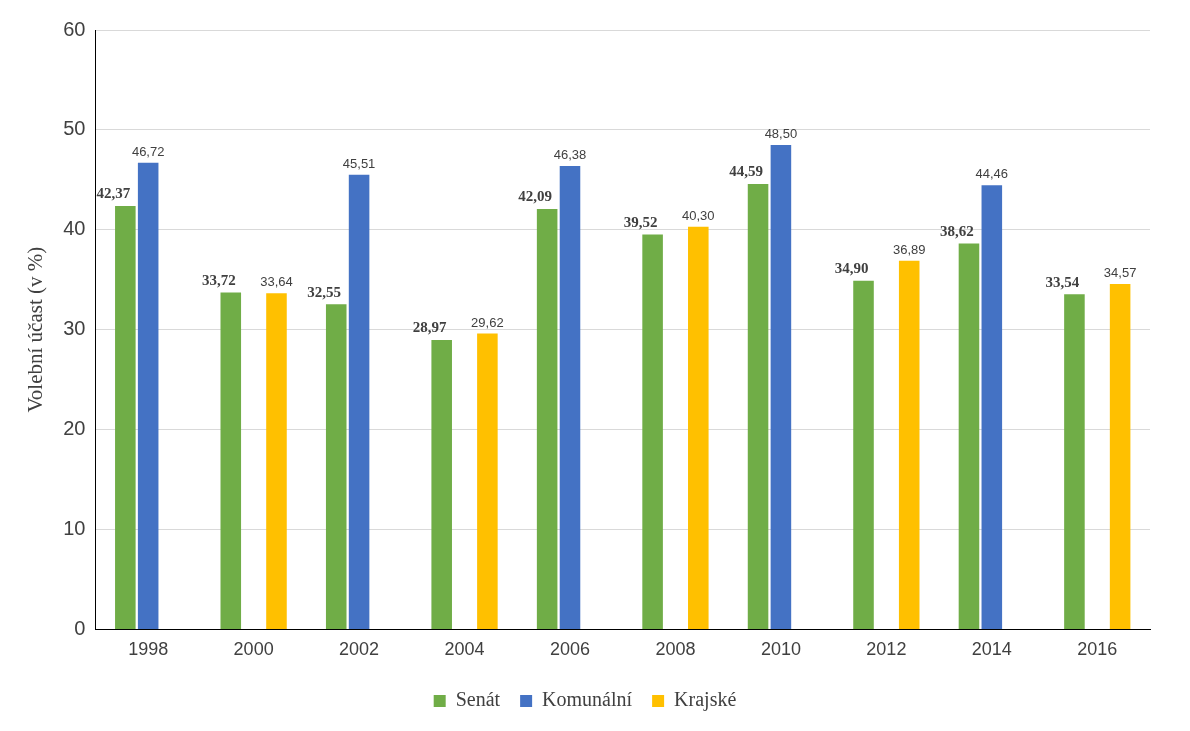  Describe the element at coordinates (886, 649) in the screenshot. I see `x-tick-label: 2012` at that location.